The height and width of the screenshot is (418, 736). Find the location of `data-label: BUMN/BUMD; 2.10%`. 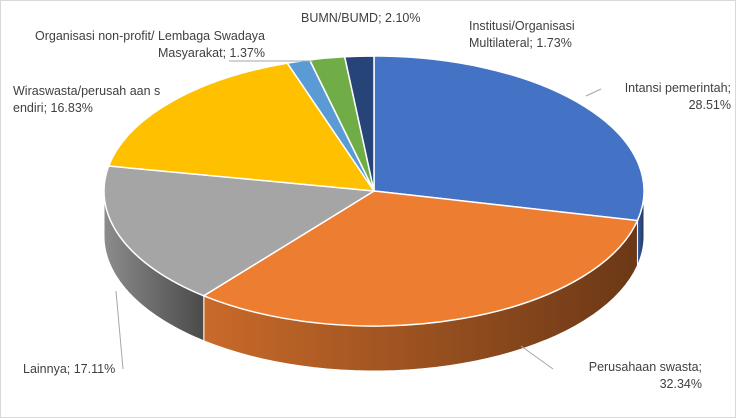

data-label: BUMN/BUMD; 2.10% is located at coordinates (361, 18).